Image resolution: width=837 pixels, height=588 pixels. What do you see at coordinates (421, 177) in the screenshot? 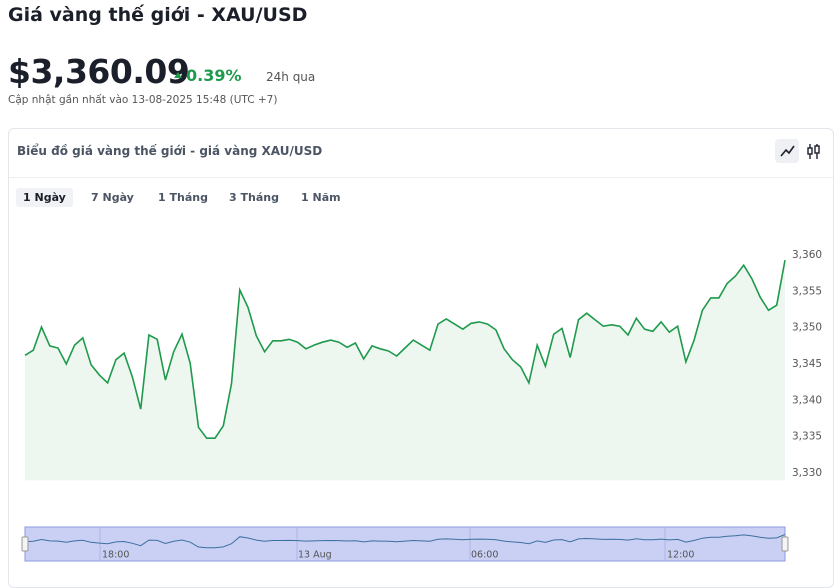
I see `divider` at bounding box center [421, 177].